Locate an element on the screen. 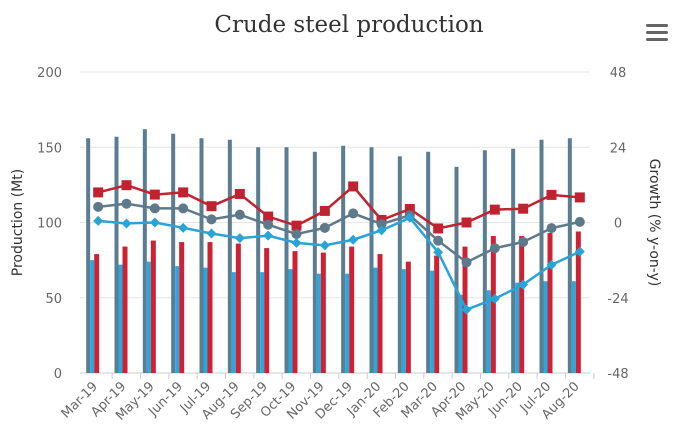 The height and width of the screenshot is (443, 698). left-tick-label: 200 is located at coordinates (49, 73).